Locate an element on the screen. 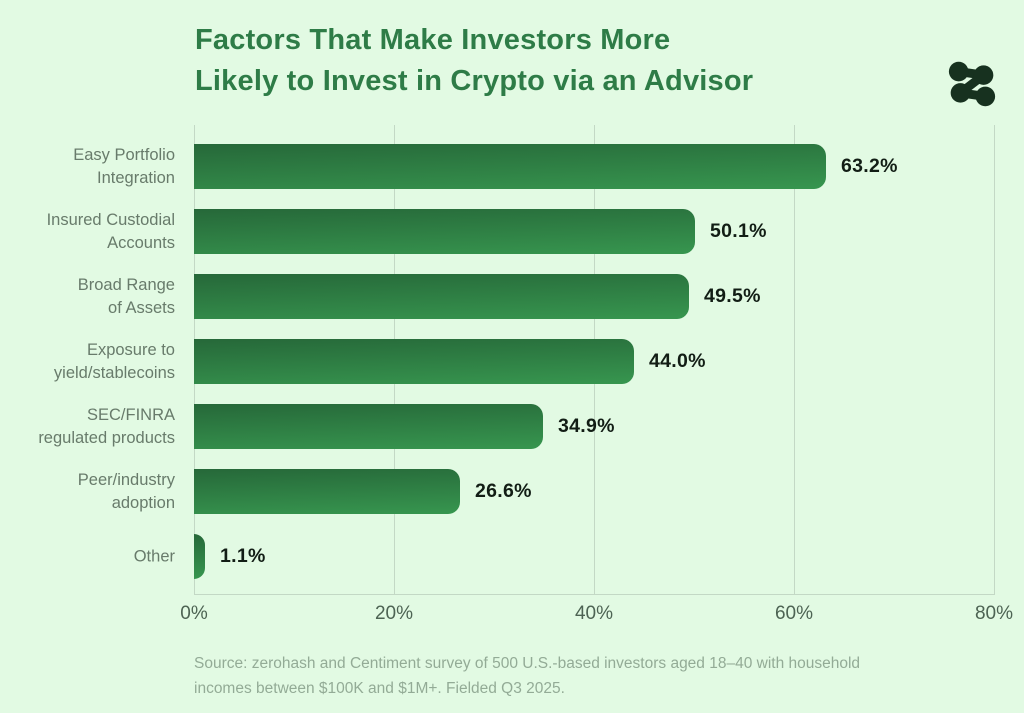 The height and width of the screenshot is (713, 1024). bar-row: Insured Custodial Accounts 50.1% is located at coordinates (520, 231).